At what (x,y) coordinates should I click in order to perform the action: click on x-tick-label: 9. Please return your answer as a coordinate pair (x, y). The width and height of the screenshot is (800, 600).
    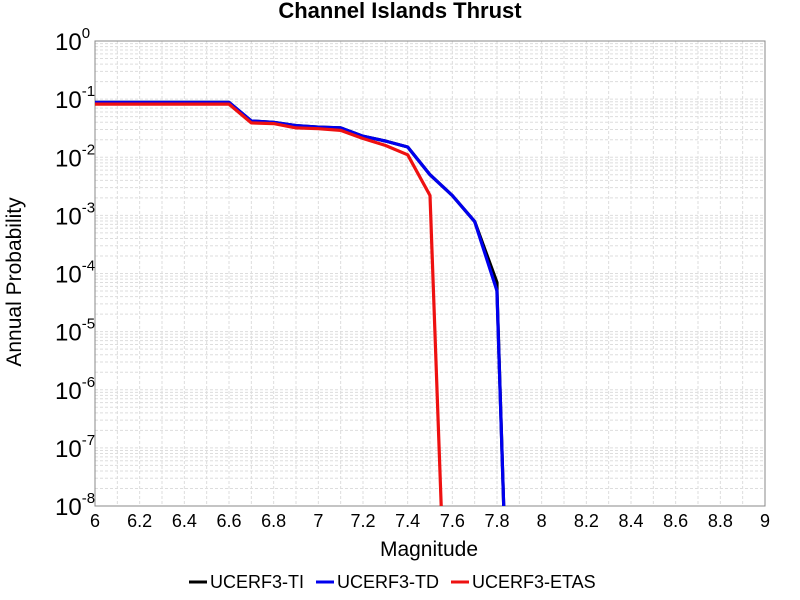
    Looking at the image, I should click on (765, 521).